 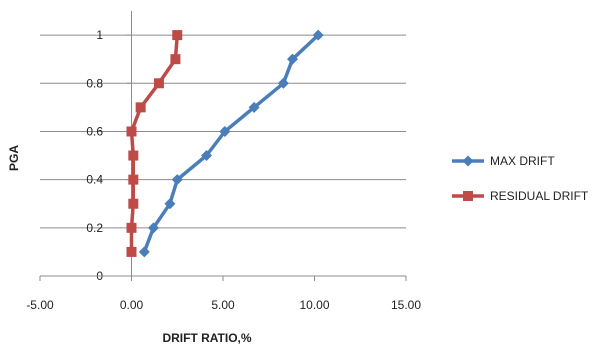 I want to click on series-line, so click(x=154, y=143).